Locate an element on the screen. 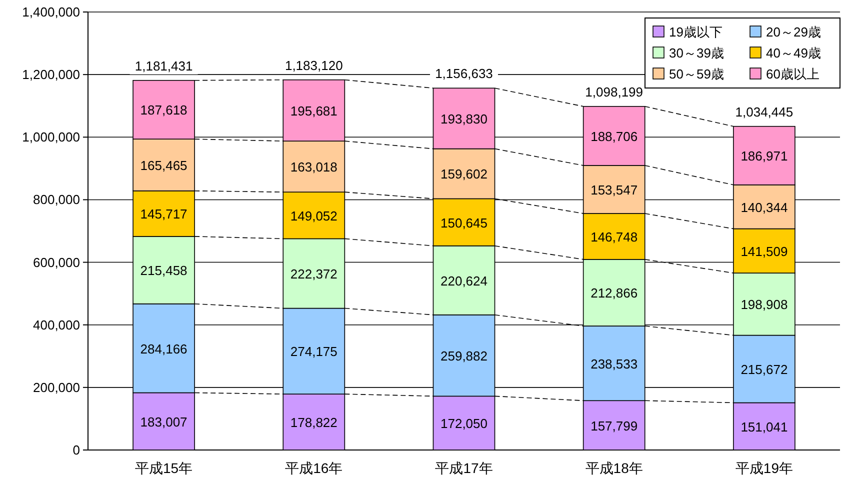 The width and height of the screenshot is (858, 485). x-tick-label: 平成15年 is located at coordinates (164, 468).